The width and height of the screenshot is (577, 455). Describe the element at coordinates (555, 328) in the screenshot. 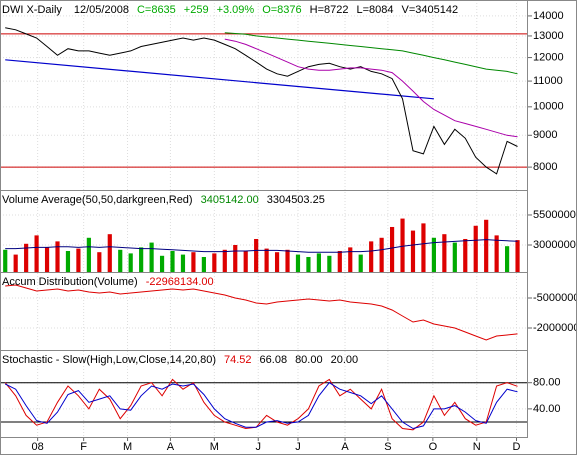

I see `y-tick-label: -20000000` at that location.